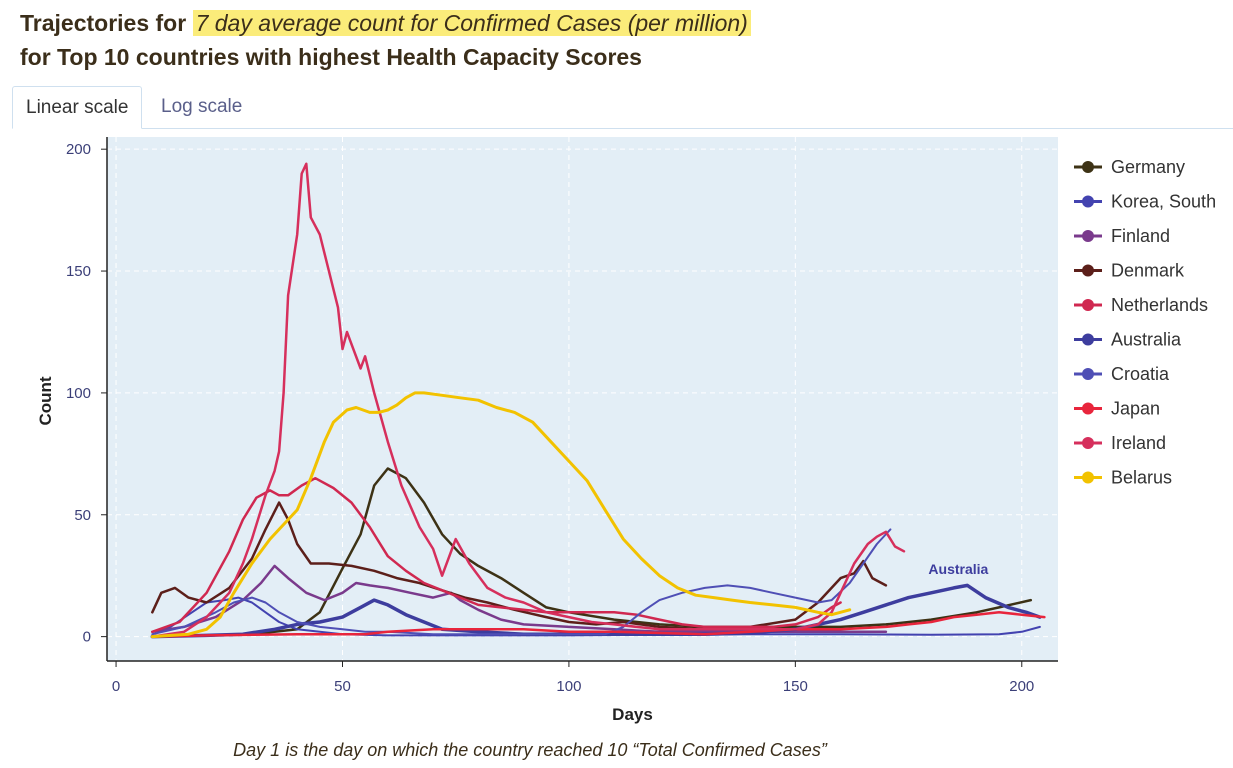 This screenshot has height=768, width=1233. What do you see at coordinates (1141, 478) in the screenshot?
I see `legend-label: Belarus` at bounding box center [1141, 478].